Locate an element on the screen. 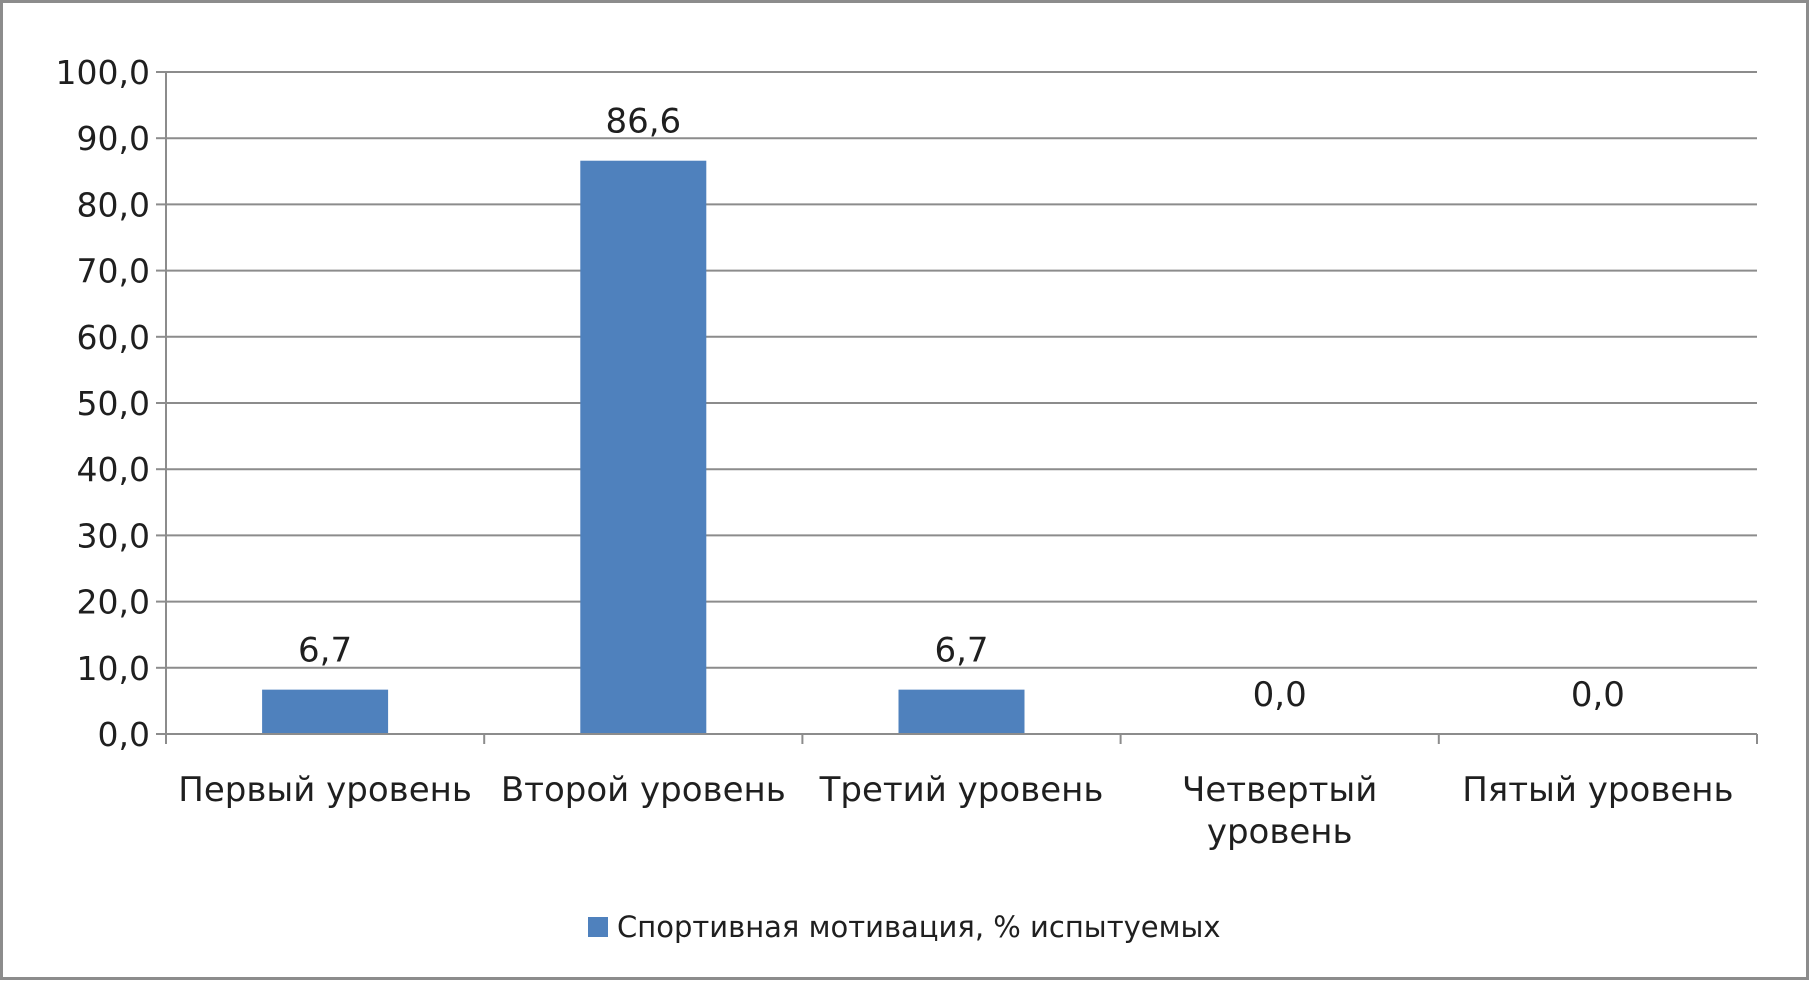  category-label: Второй уровень is located at coordinates (643, 790).